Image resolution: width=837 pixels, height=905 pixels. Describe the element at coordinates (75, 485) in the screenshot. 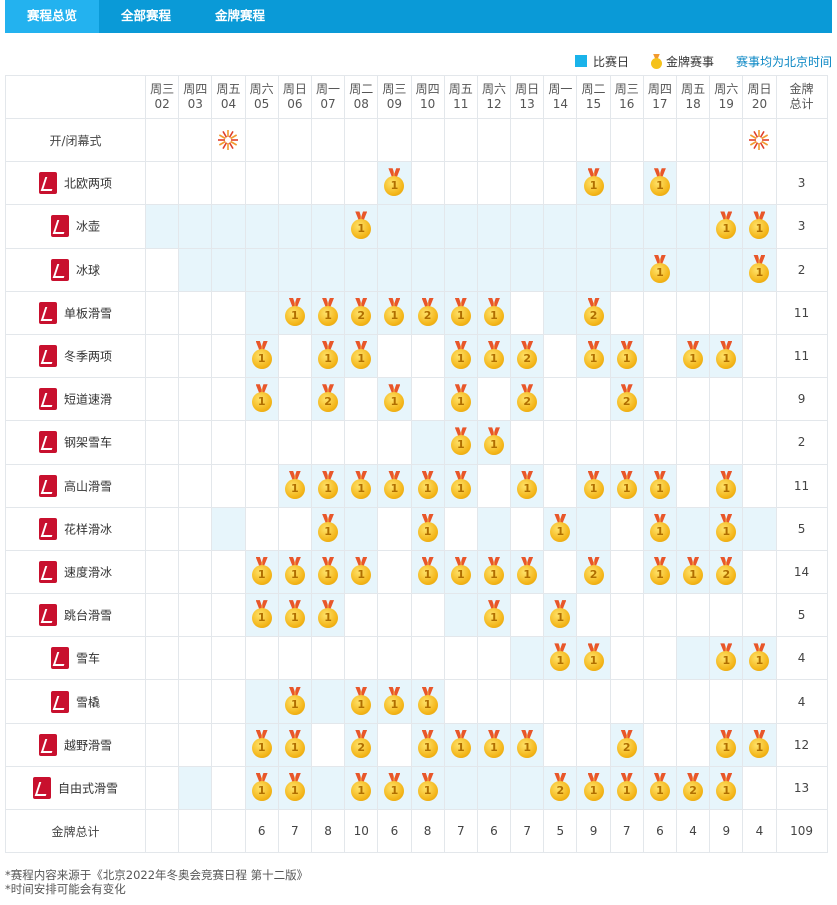

I see `sport-name-cell: 高山滑雪` at that location.